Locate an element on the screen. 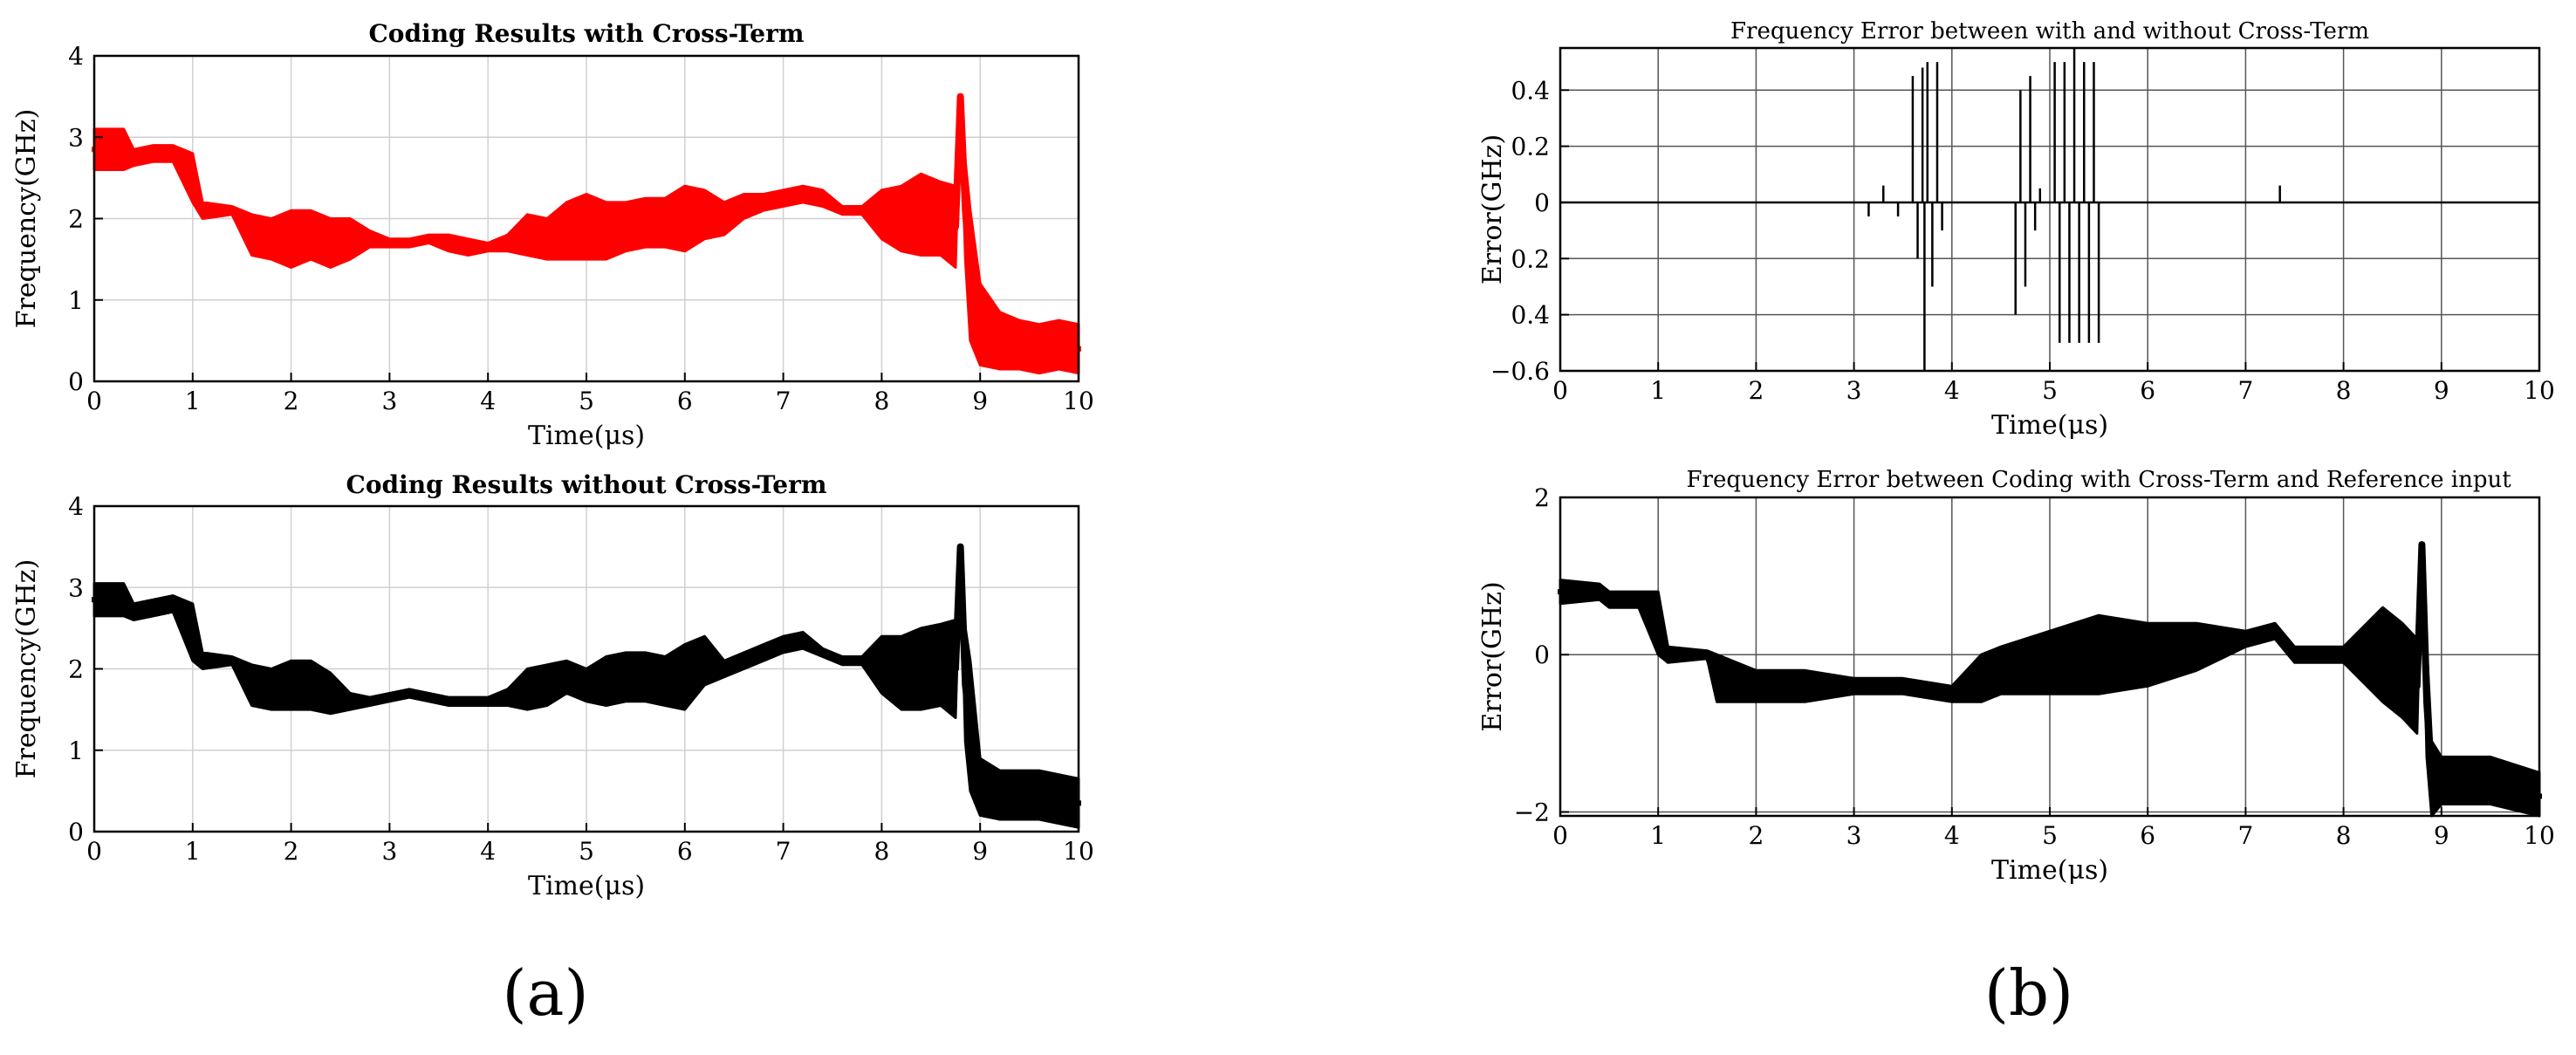 The width and height of the screenshot is (2576, 1055). y-tick-label: 2 is located at coordinates (1542, 497).